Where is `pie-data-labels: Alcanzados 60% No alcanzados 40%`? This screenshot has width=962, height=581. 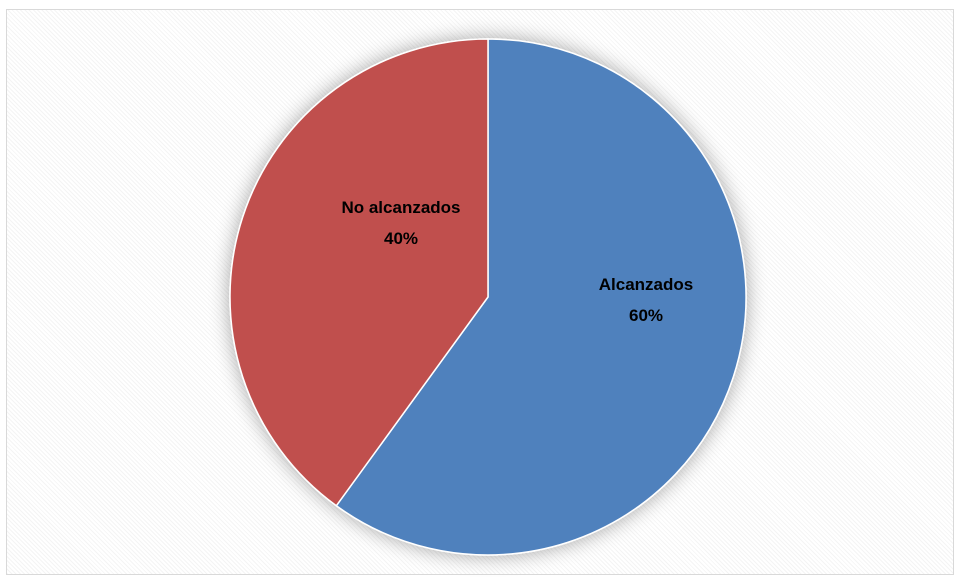
pie-data-labels: Alcanzados 60% No alcanzados 40% is located at coordinates (517, 261).